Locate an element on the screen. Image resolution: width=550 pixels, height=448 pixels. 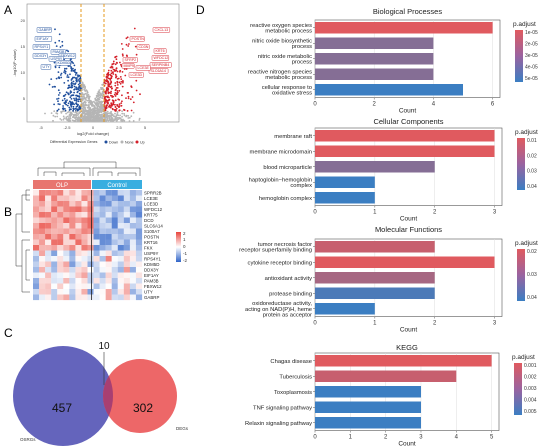
panel-letter-c: C is located at coordinates (8, 333).